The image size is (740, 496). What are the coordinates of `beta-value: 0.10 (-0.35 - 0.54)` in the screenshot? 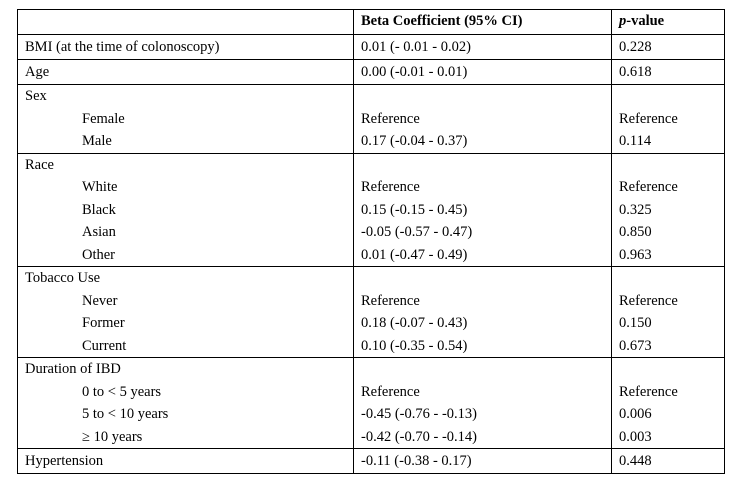 It's located at (414, 345).